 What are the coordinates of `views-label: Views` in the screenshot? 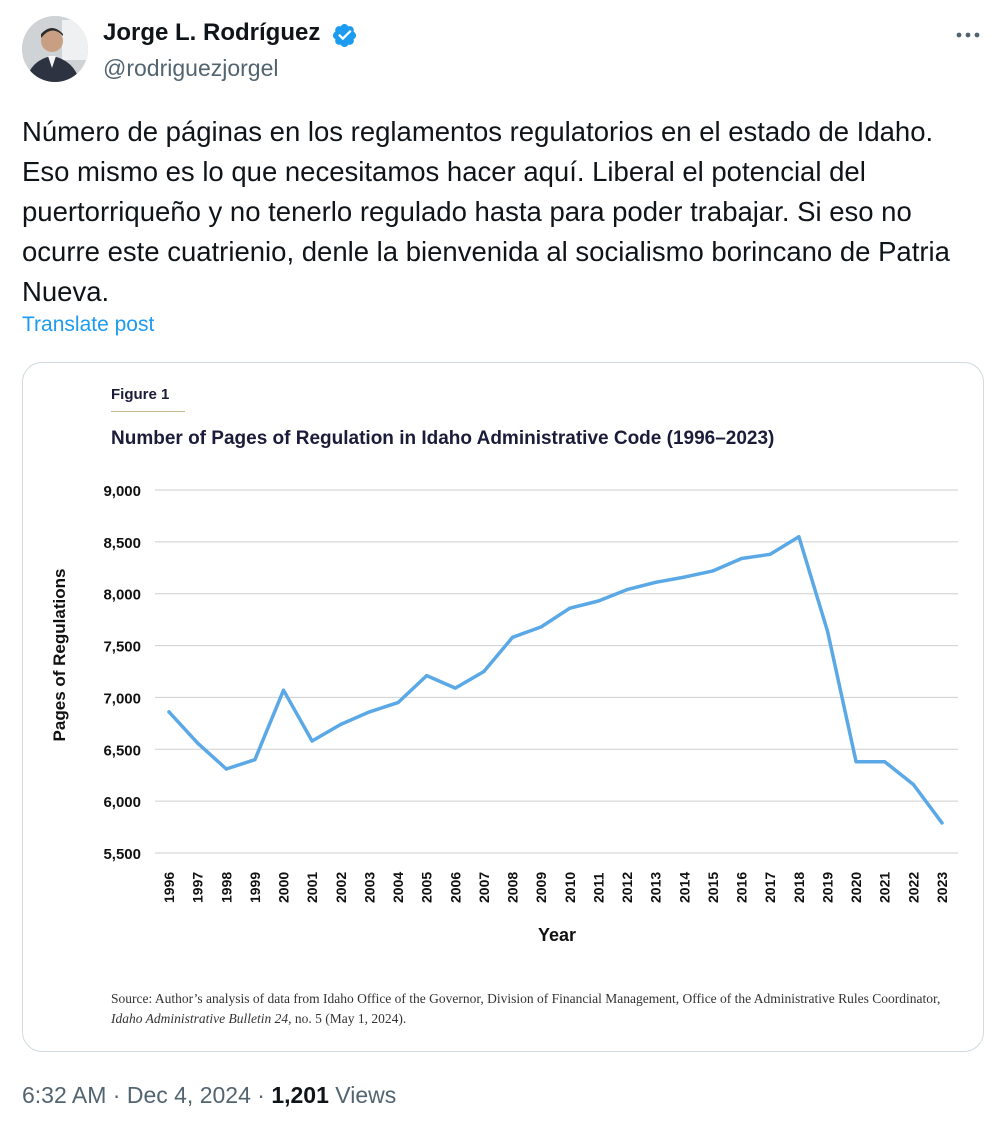 It's located at (366, 1095).